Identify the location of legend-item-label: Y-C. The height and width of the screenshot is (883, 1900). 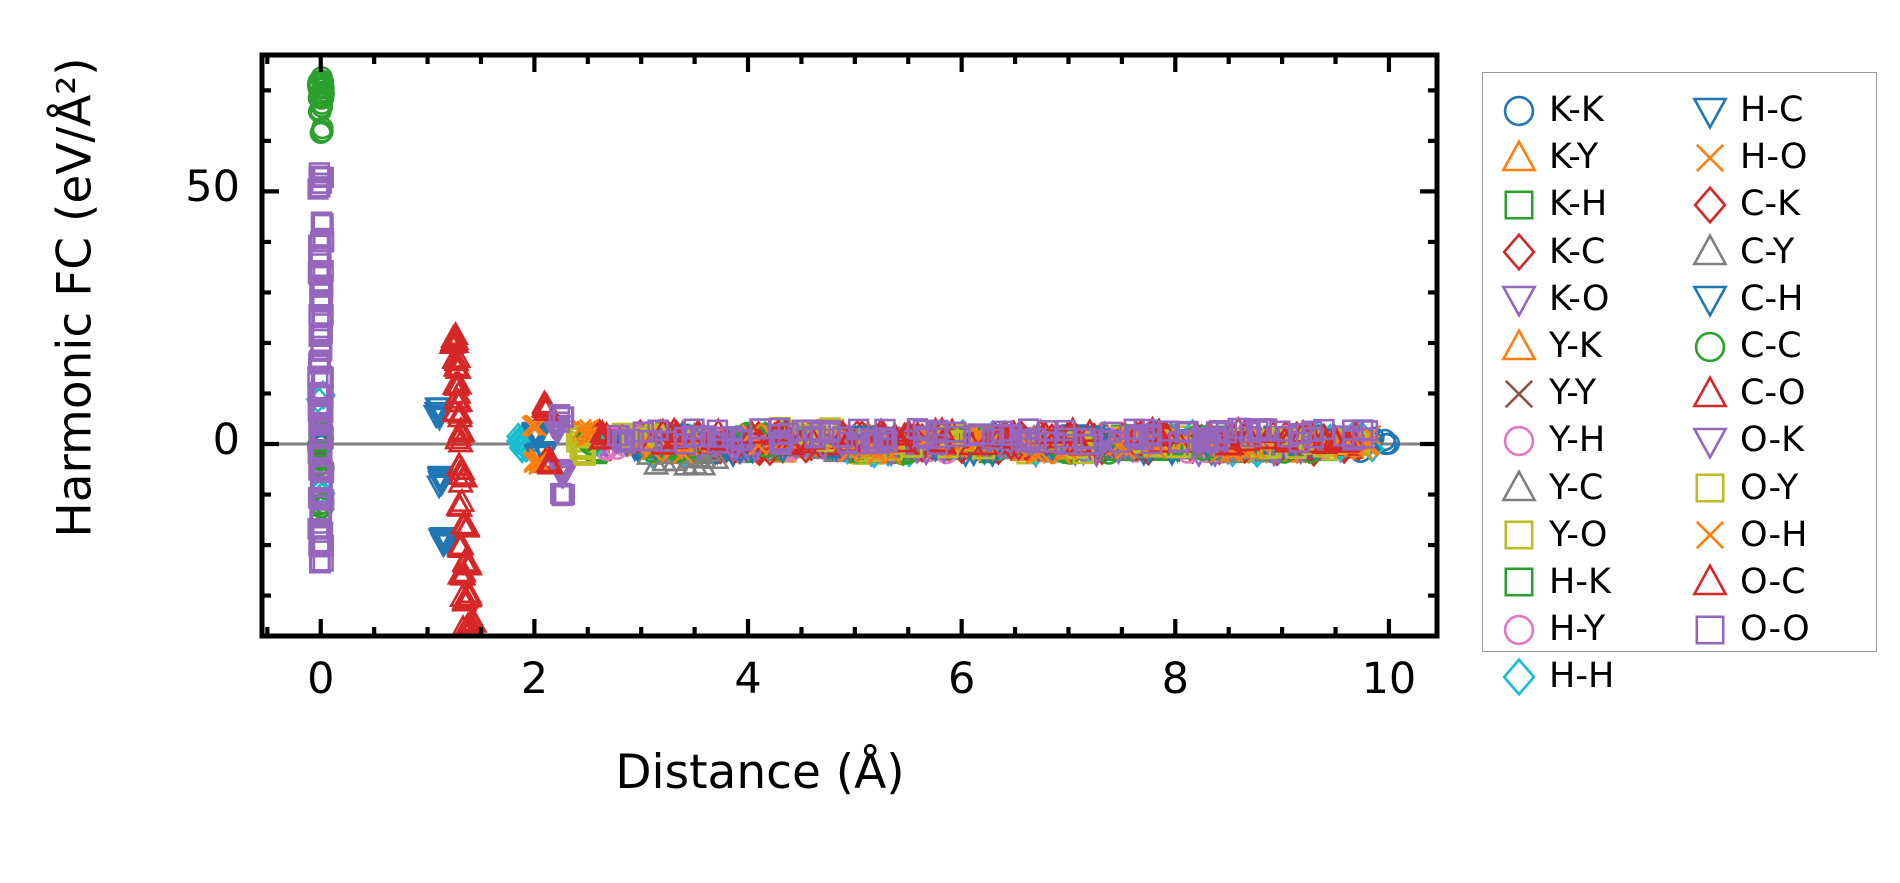
(1576, 487).